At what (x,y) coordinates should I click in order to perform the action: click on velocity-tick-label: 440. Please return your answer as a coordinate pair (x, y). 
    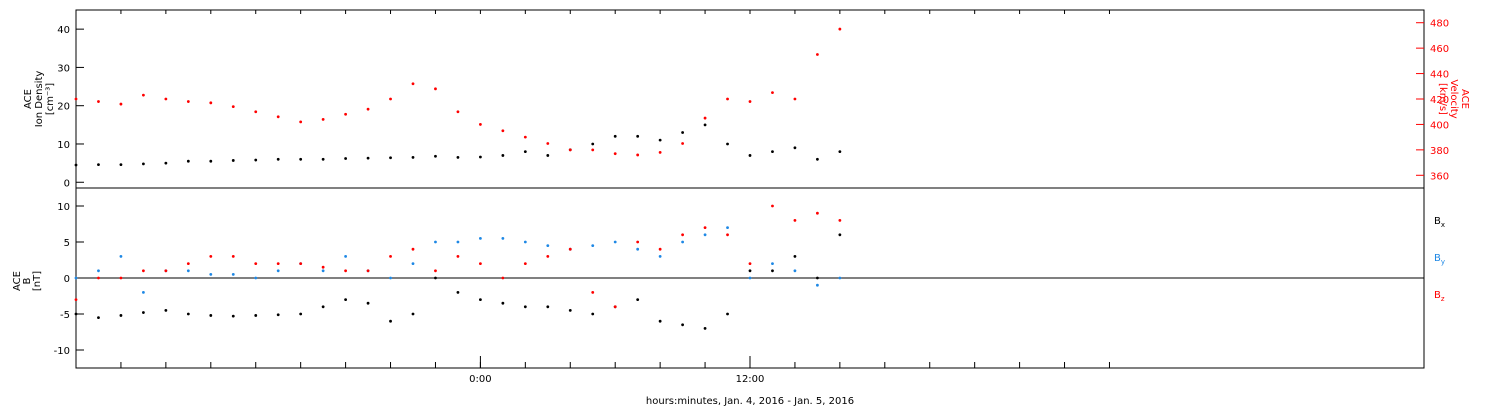
    Looking at the image, I should click on (1439, 75).